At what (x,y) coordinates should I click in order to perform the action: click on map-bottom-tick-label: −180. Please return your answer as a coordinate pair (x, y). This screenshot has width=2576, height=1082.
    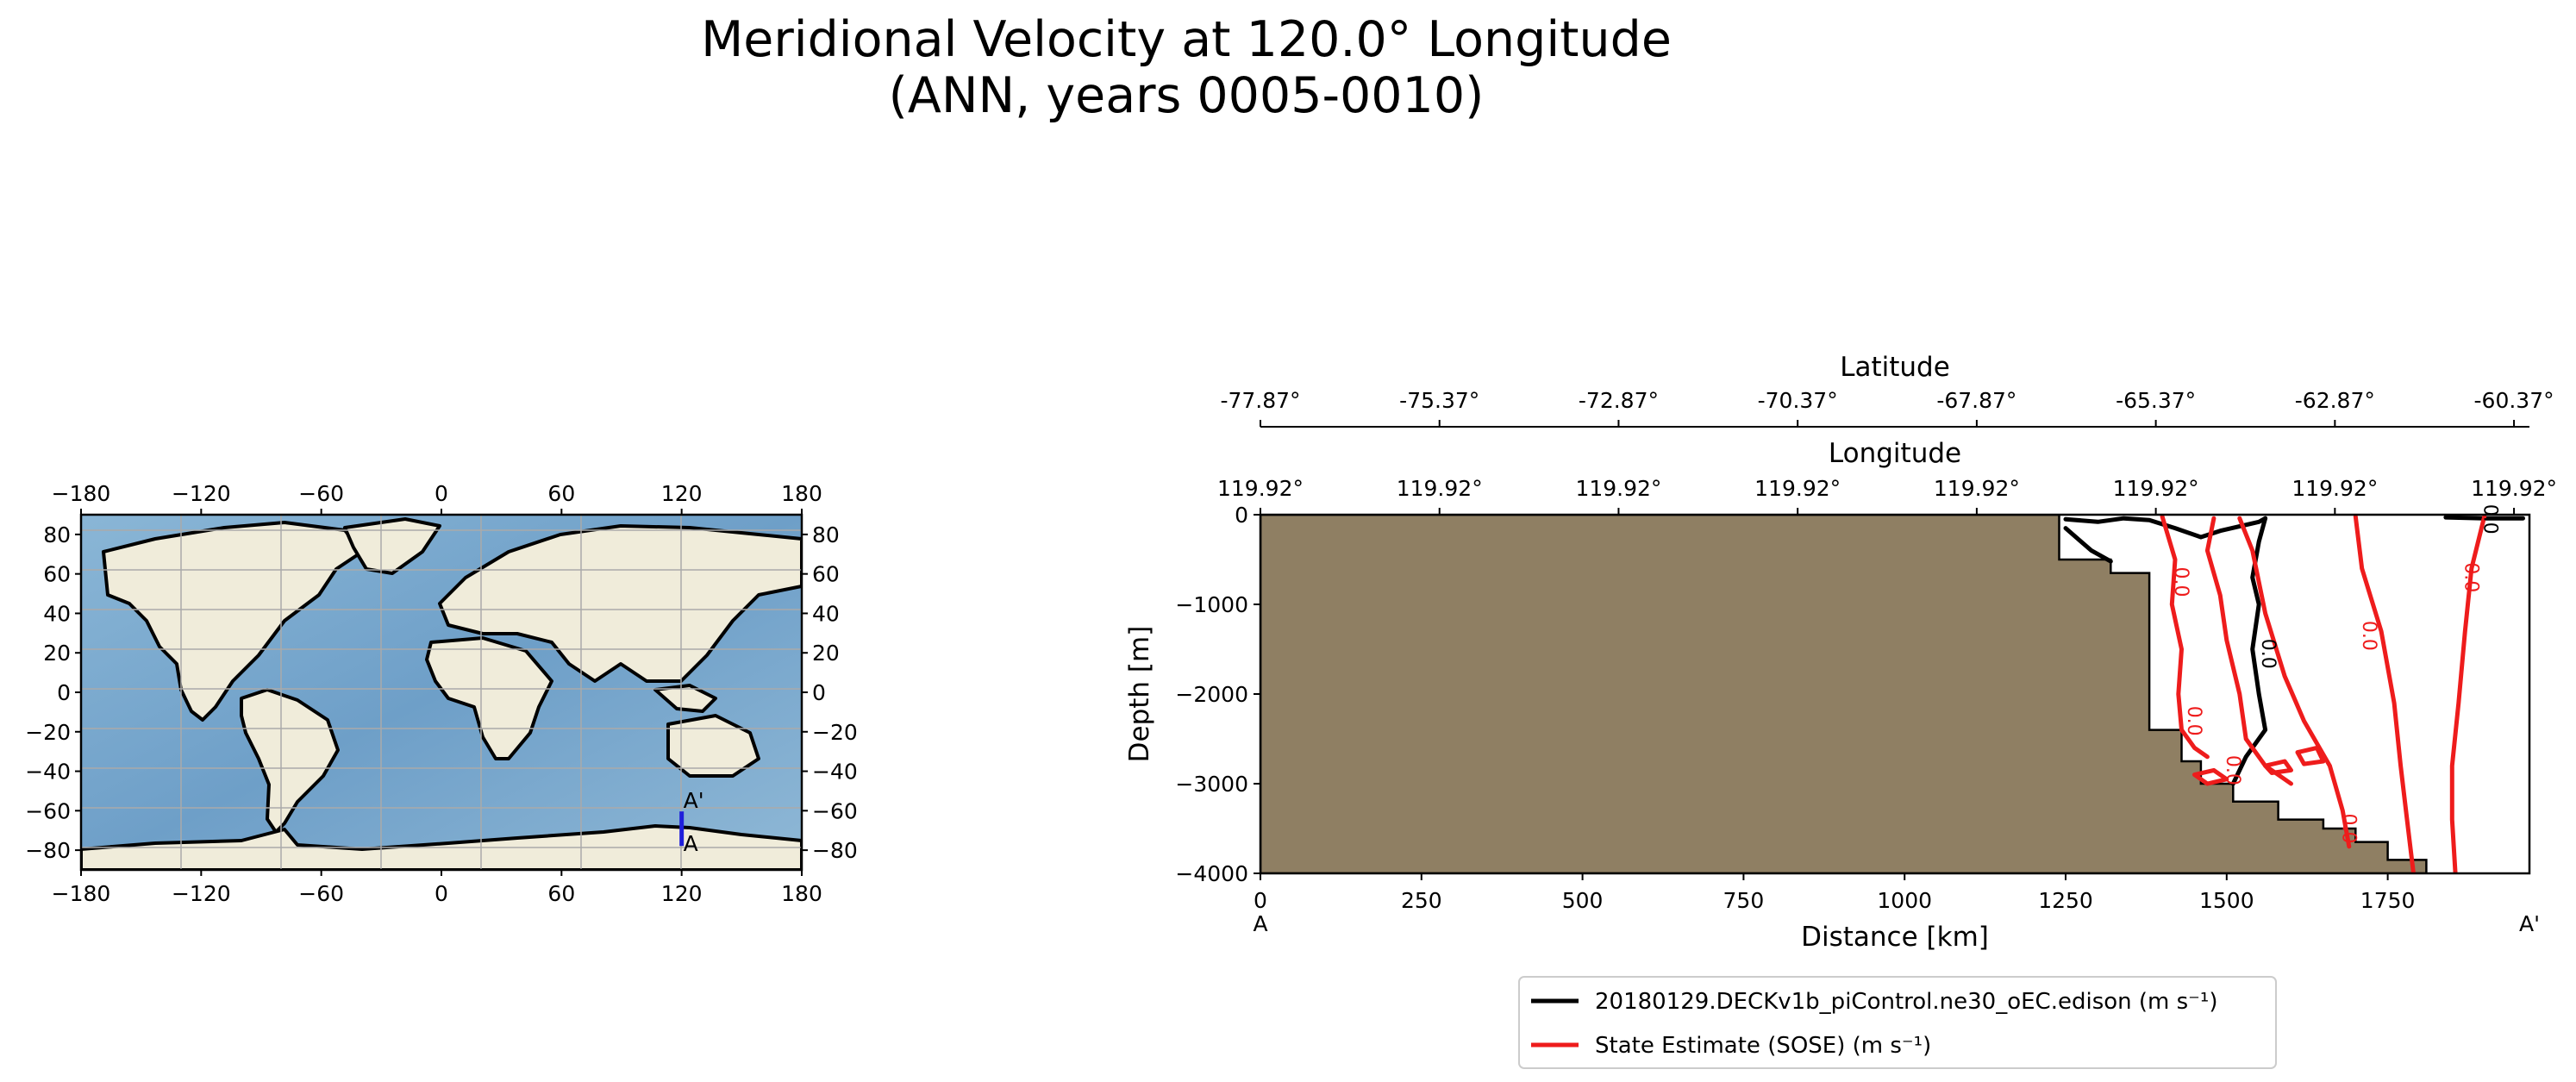
    Looking at the image, I should click on (81, 893).